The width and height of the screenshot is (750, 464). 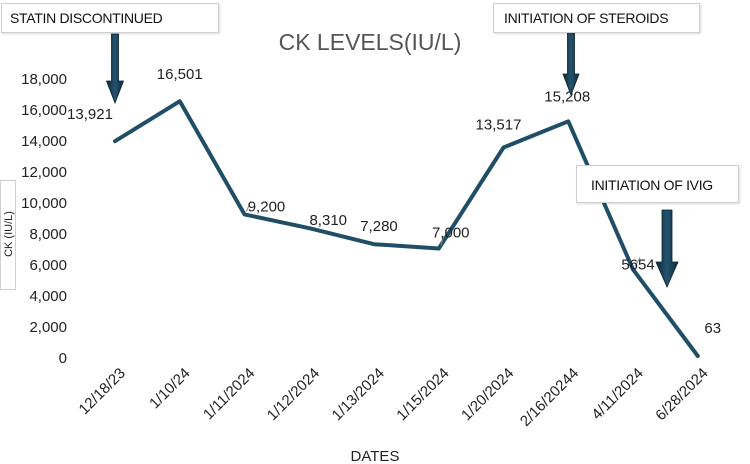 I want to click on y-tick-label: 14,000, so click(x=44, y=141).